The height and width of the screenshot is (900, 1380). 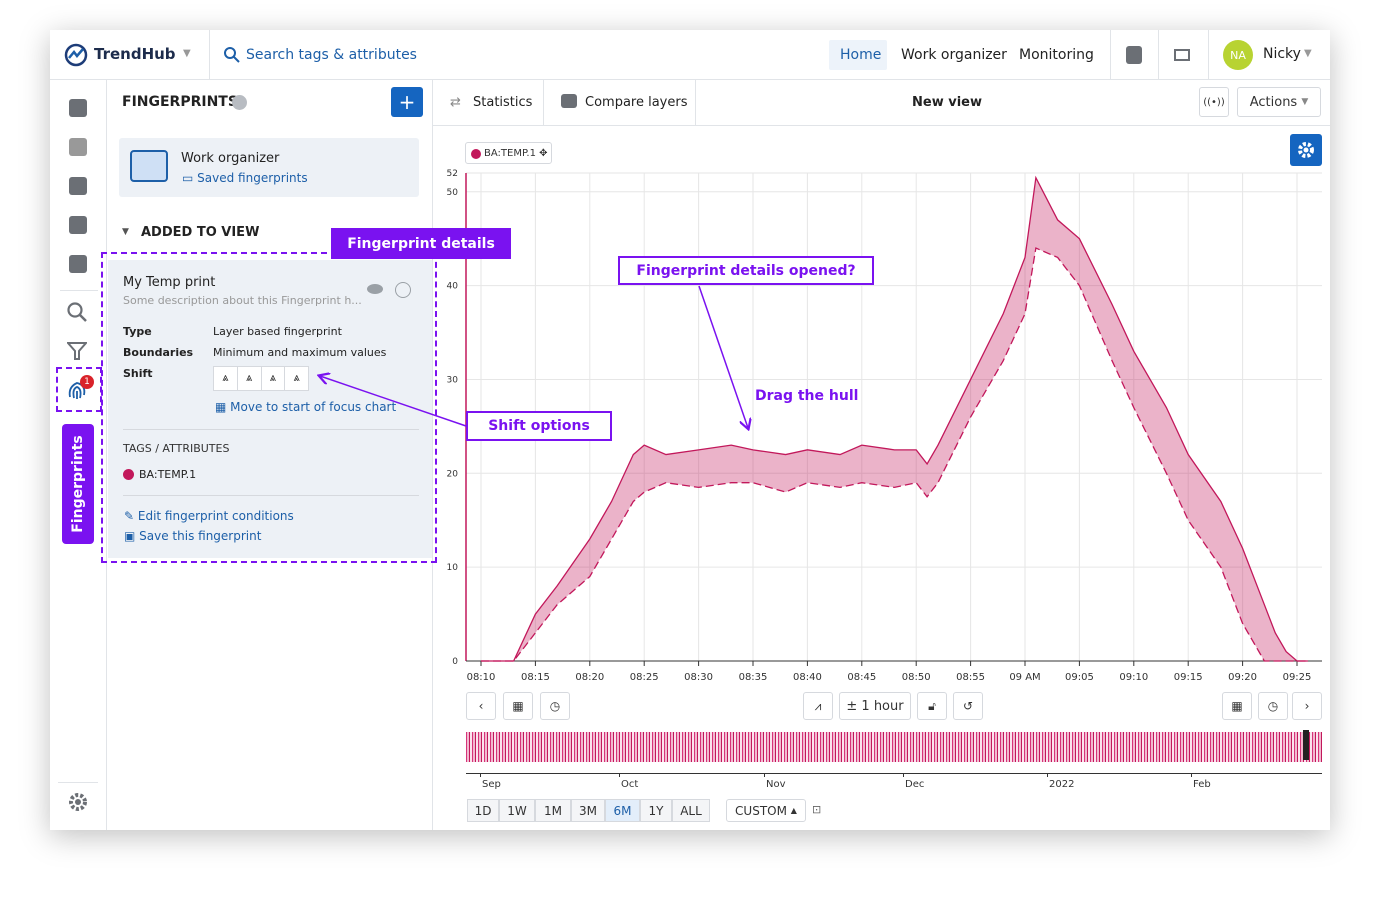 I want to click on tab-label: Fingerprints, so click(x=78, y=484).